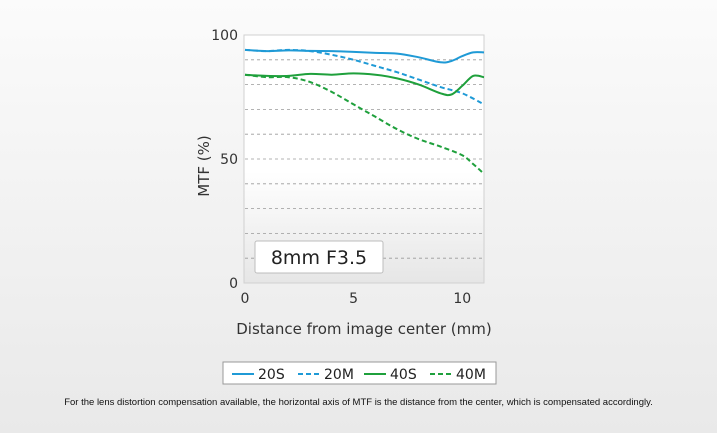 Image resolution: width=717 pixels, height=433 pixels. I want to click on legend-label-40m: 40M, so click(471, 375).